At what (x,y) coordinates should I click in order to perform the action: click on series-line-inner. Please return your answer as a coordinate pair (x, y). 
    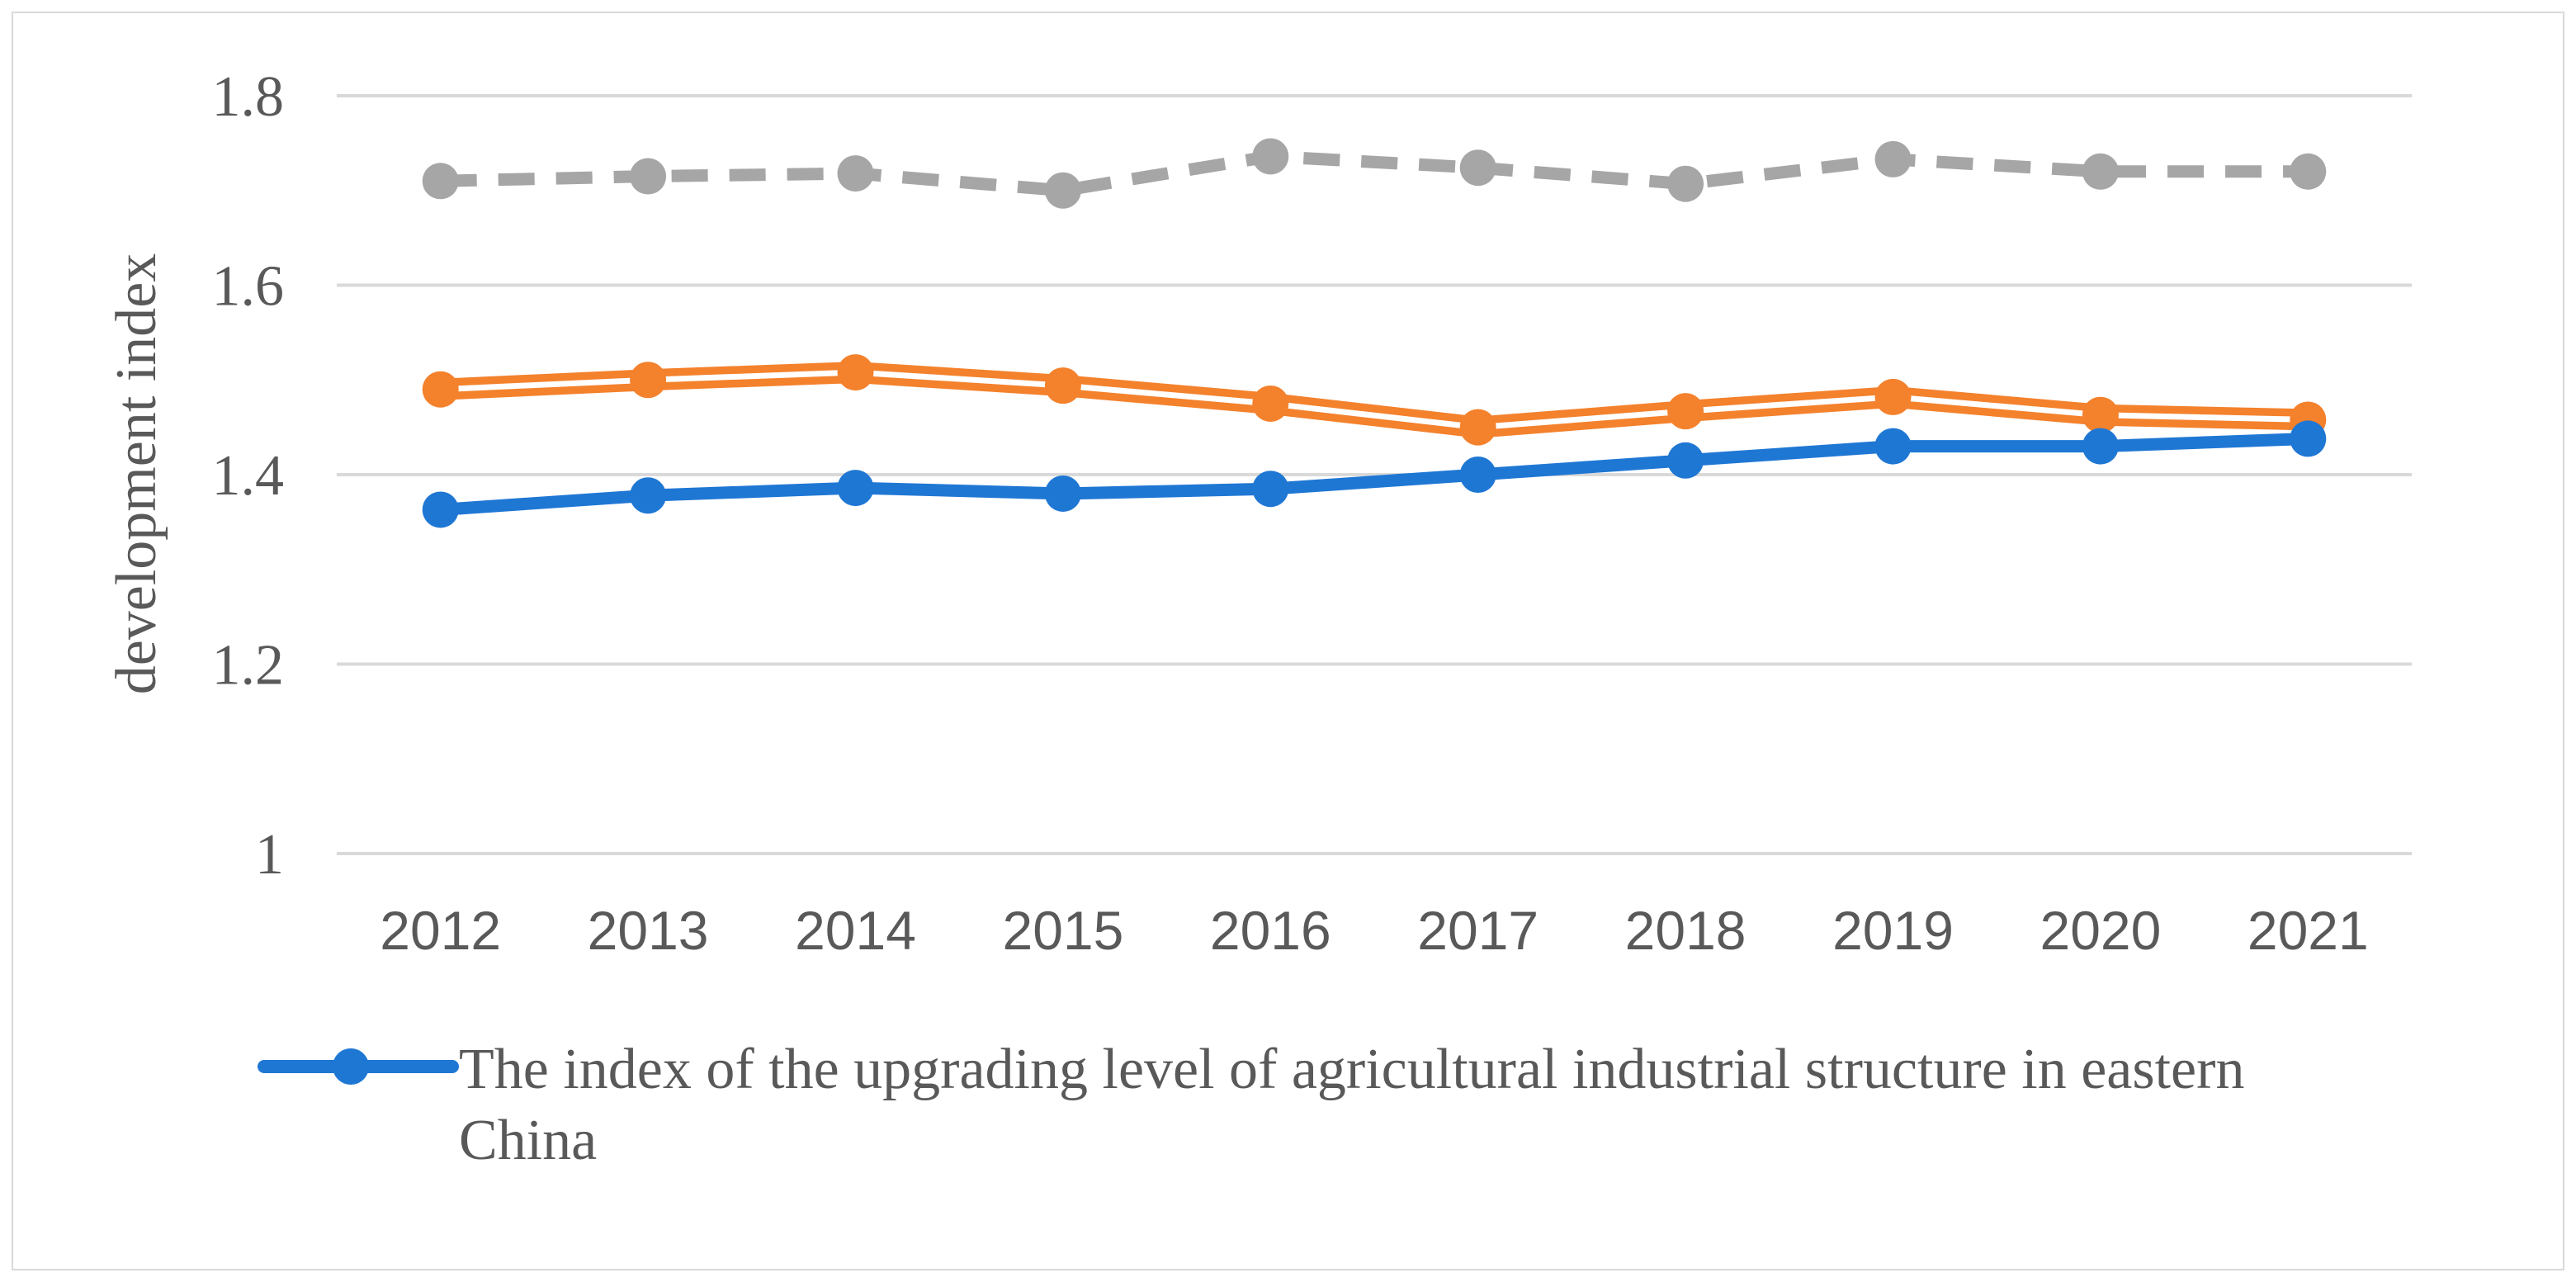
    Looking at the image, I should click on (1374, 400).